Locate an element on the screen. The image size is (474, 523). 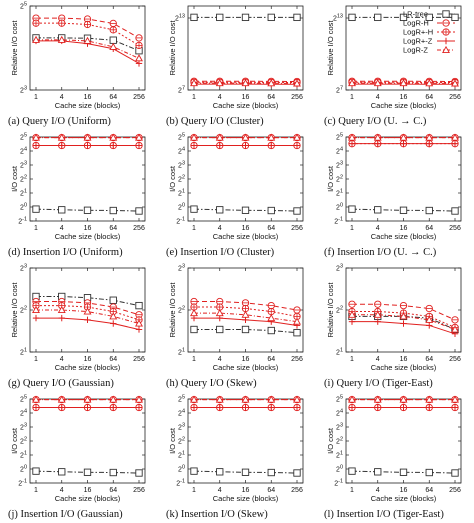
x-axis-label: Cache size (blocks) is located at coordinates (88, 367).